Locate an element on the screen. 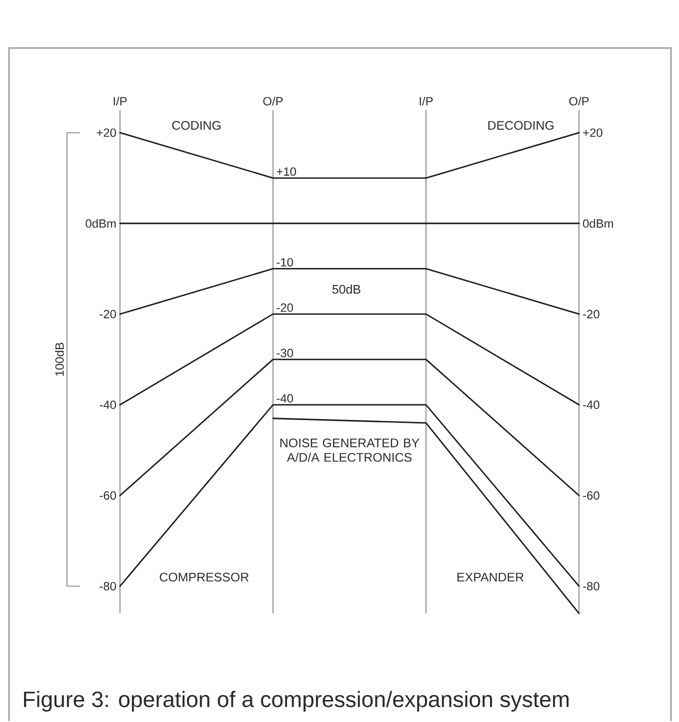 The image size is (679, 722). y2-tick-label: +20 is located at coordinates (592, 132).